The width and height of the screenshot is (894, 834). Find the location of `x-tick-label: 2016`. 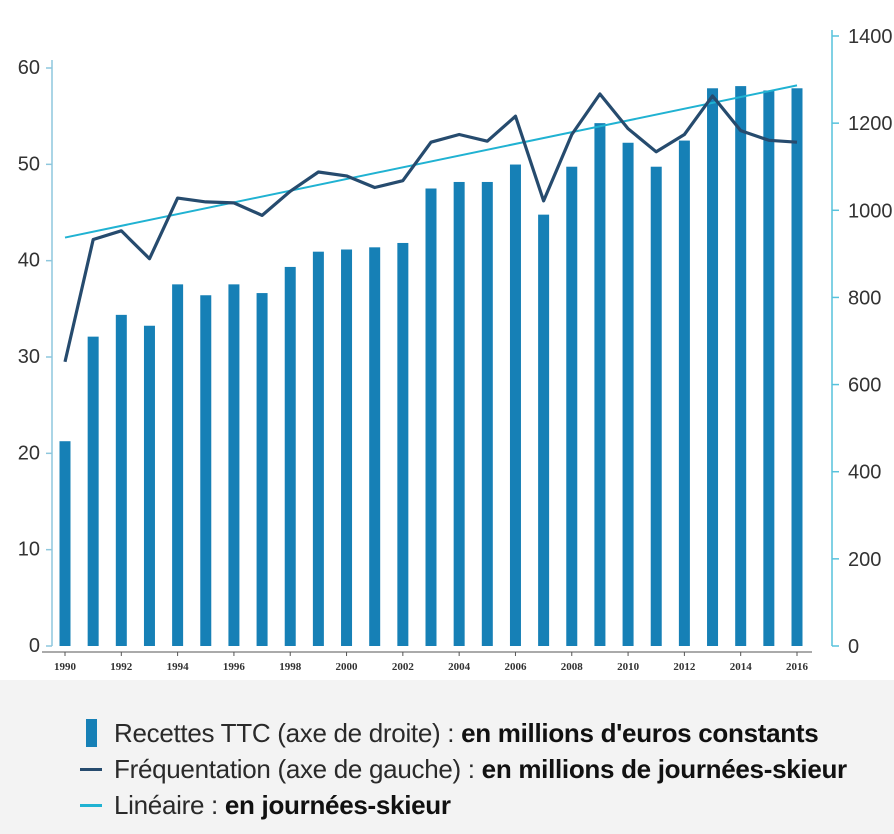

x-tick-label: 2016 is located at coordinates (797, 667).